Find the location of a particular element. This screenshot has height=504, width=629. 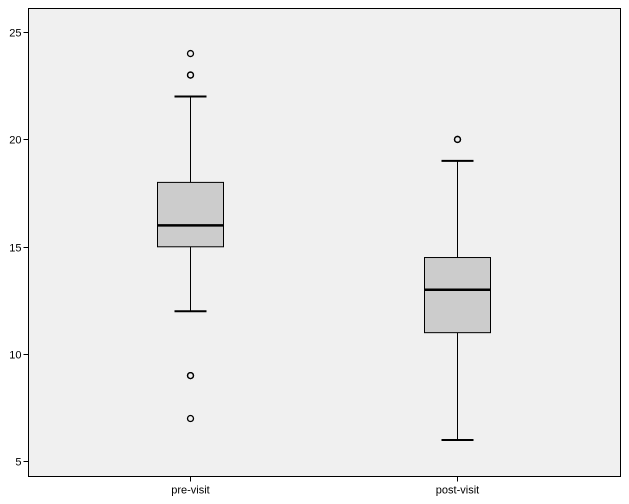

y-tick-label: 20 is located at coordinates (15, 141).